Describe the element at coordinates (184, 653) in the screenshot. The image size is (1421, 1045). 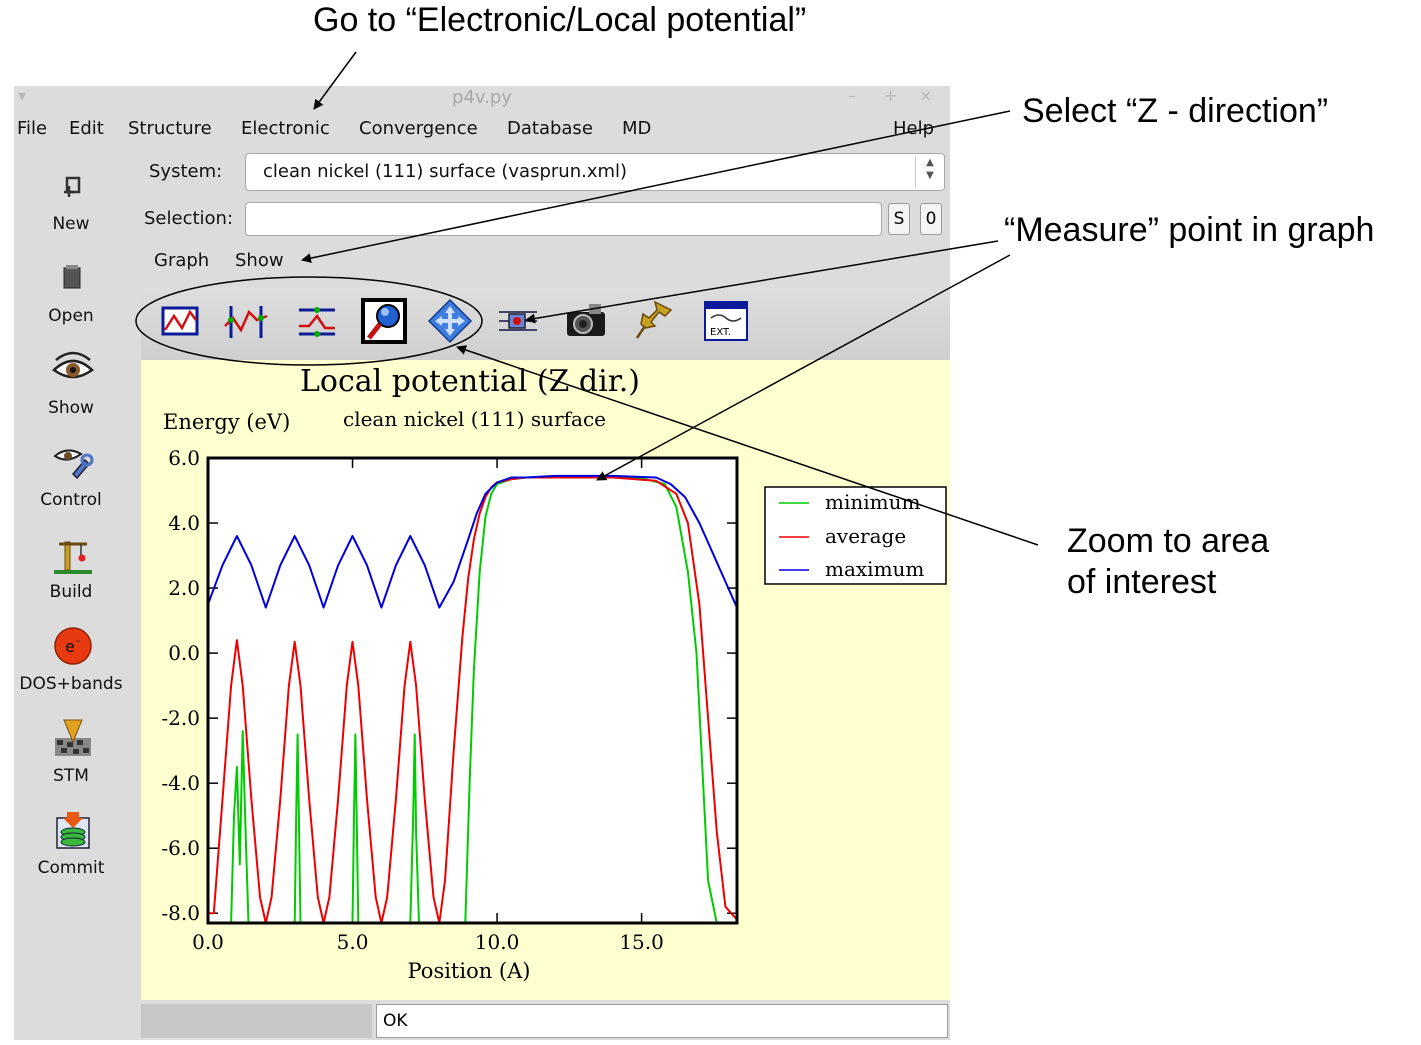
I see `y-tick-label: 0.0` at that location.